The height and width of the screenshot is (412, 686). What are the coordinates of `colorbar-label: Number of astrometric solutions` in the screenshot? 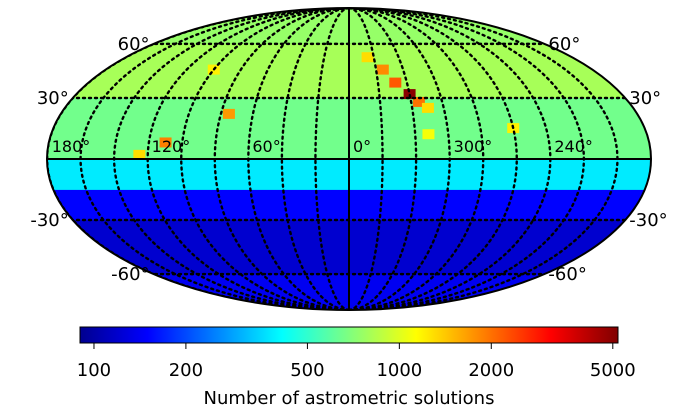 It's located at (349, 398).